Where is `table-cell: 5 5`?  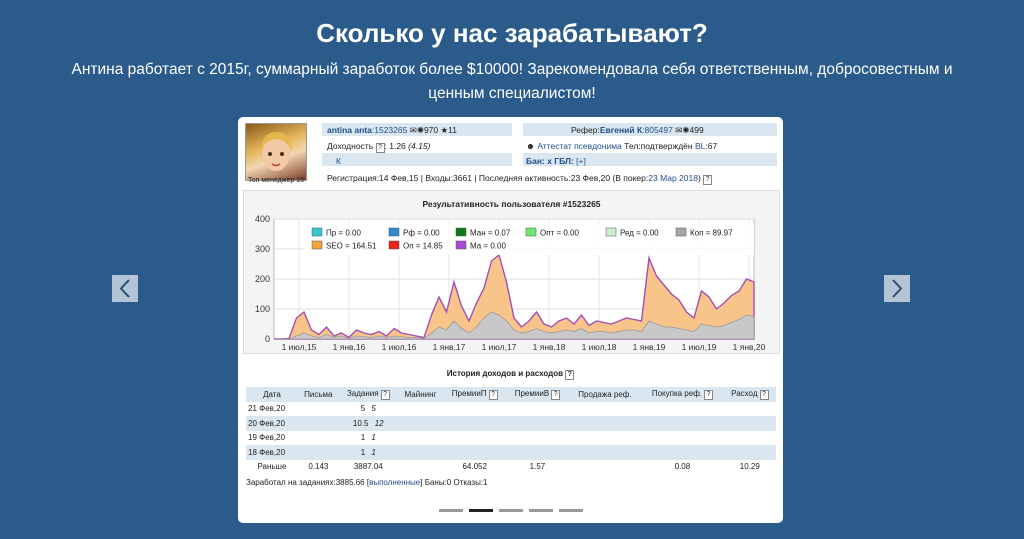
table-cell: 5 5 is located at coordinates (368, 409).